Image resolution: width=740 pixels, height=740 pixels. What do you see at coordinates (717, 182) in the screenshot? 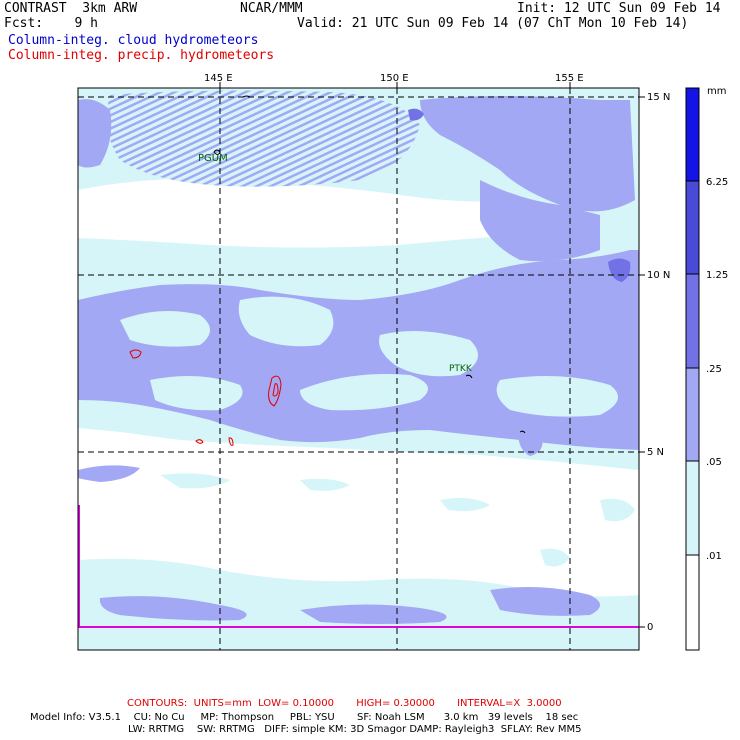
I see `colorbar-label: 6.25` at bounding box center [717, 182].